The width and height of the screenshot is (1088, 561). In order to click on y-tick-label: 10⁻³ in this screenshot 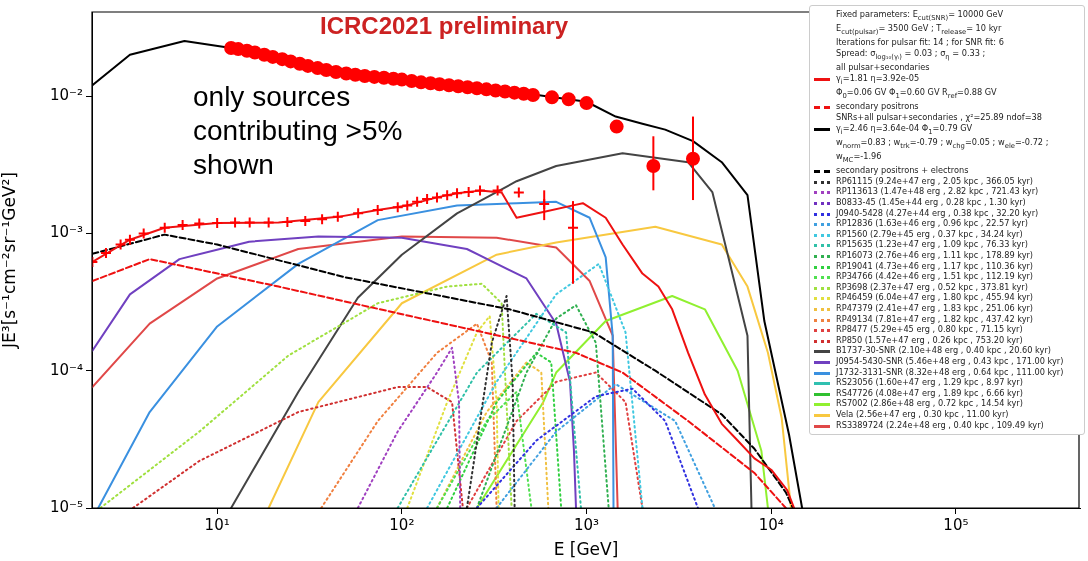, I will do `click(66, 232)`.